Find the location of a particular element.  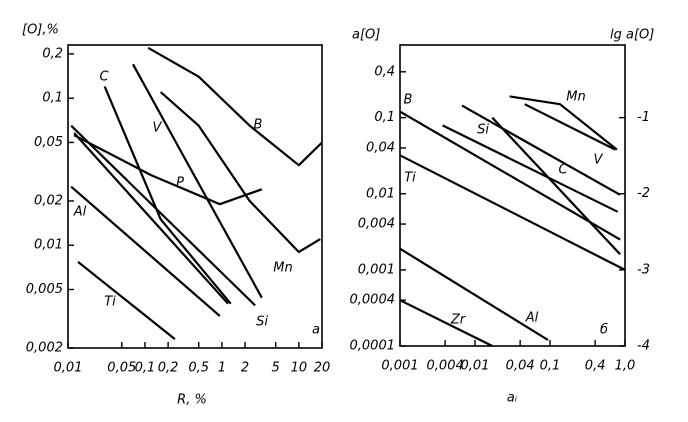

y2-tick-label: -2 is located at coordinates (643, 193).